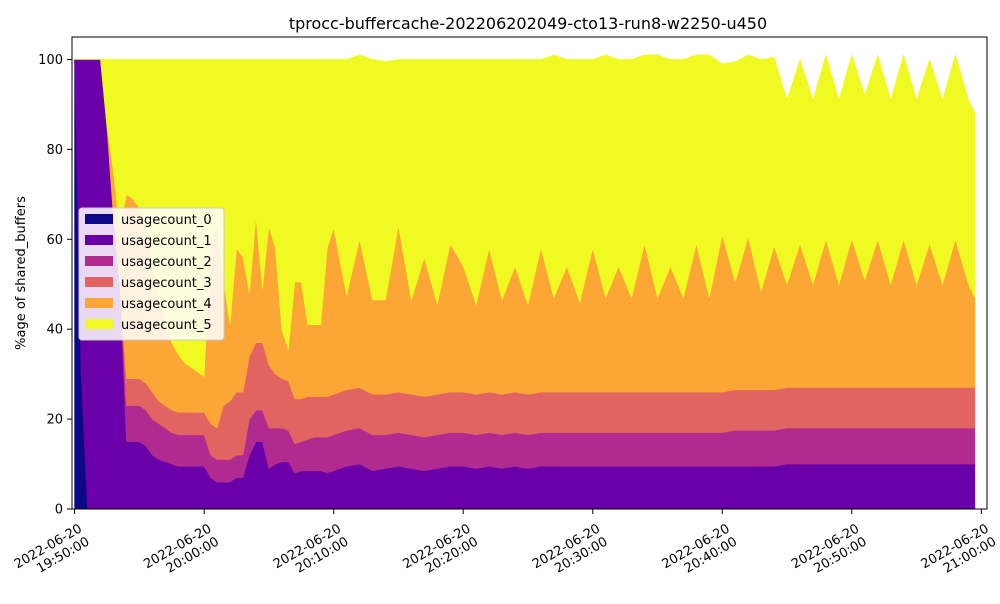 This screenshot has width=1000, height=604. I want to click on legend-label-usagecount-1: usagecount_1, so click(166, 241).